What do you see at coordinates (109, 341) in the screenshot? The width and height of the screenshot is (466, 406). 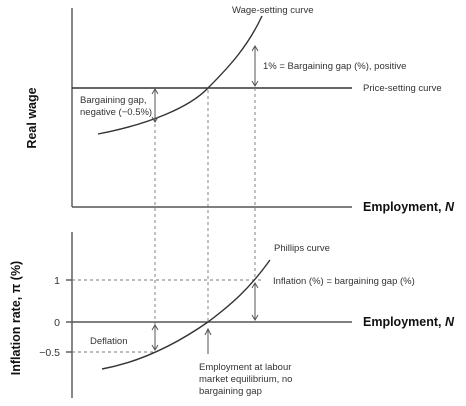 I see `deflation-label: Deflation` at bounding box center [109, 341].